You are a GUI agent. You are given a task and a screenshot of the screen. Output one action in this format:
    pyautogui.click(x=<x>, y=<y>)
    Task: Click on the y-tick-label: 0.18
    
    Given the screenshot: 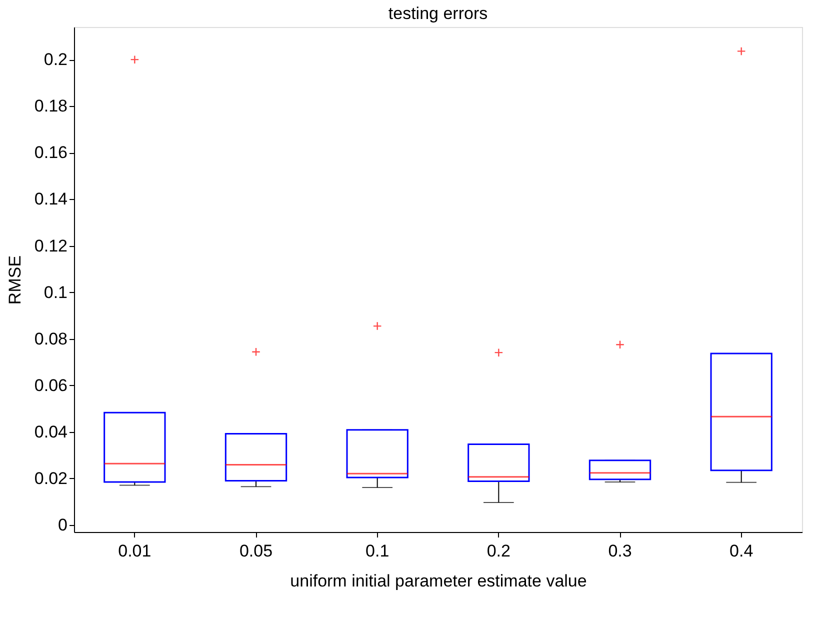 What is the action you would take?
    pyautogui.click(x=51, y=106)
    